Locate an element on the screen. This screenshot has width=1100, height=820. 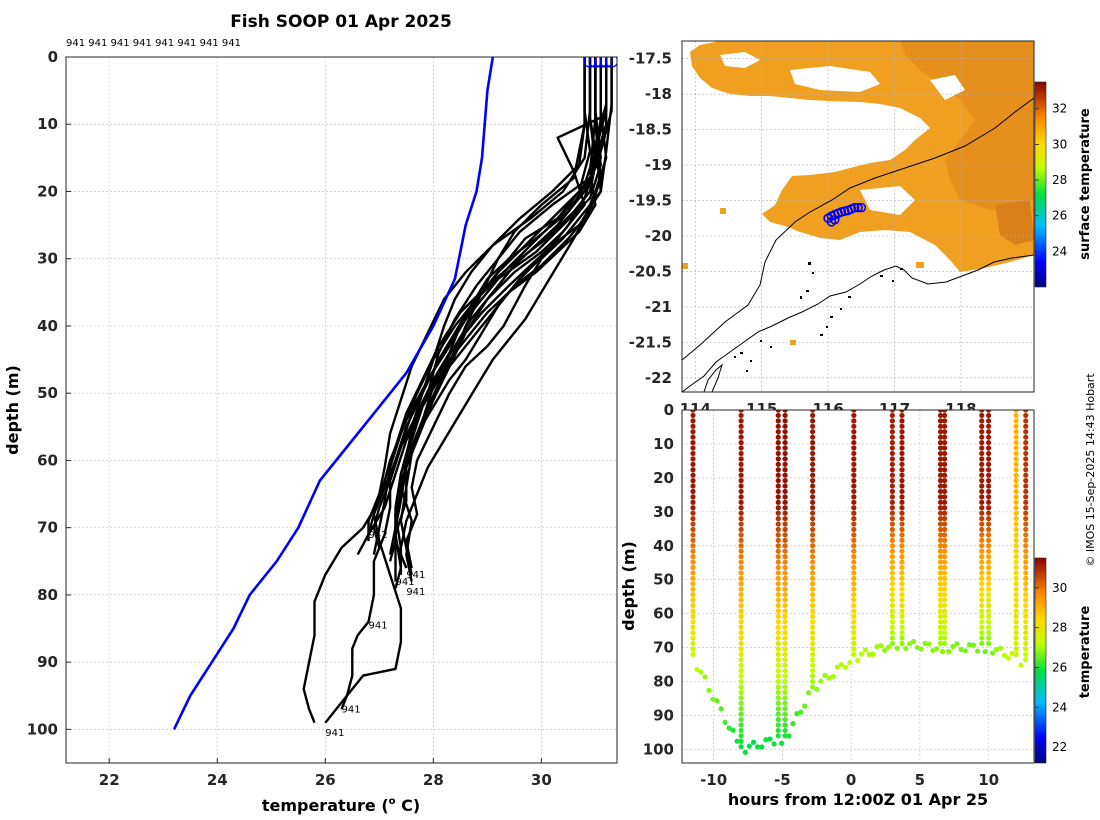
map-y-tick-label--19.5: -19.5 is located at coordinates (650, 201).